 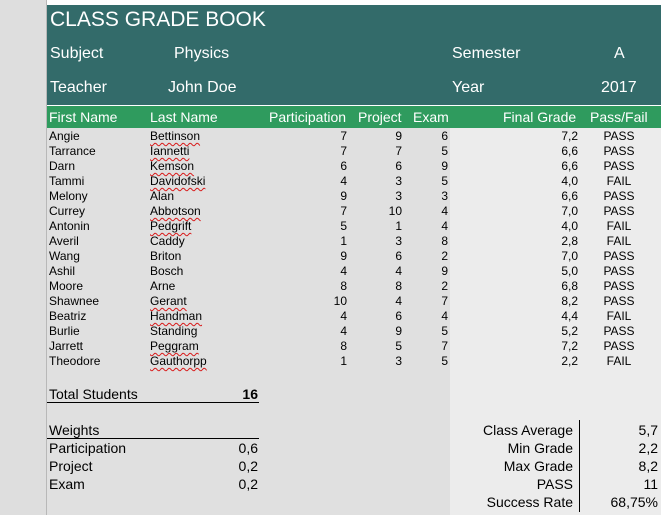 What do you see at coordinates (569, 151) in the screenshot?
I see `final-grade-cell: 6,6` at bounding box center [569, 151].